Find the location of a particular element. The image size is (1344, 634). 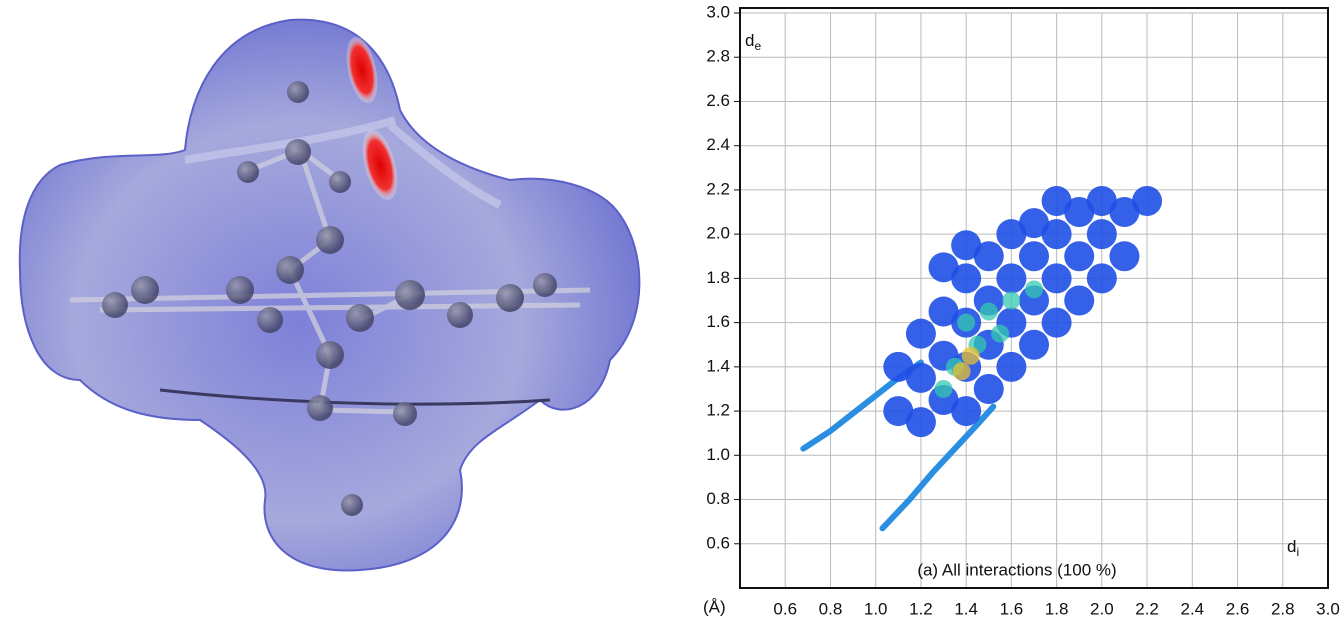

x-axis-label: di is located at coordinates (1293, 548).